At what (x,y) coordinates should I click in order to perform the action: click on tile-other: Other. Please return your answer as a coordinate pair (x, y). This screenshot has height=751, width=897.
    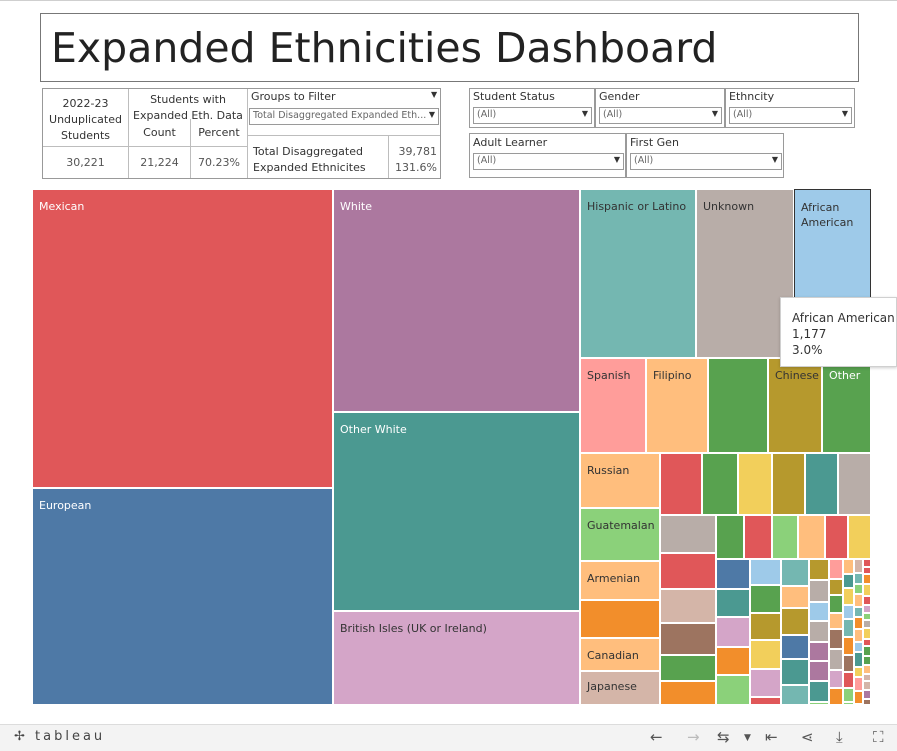
    Looking at the image, I should click on (846, 405).